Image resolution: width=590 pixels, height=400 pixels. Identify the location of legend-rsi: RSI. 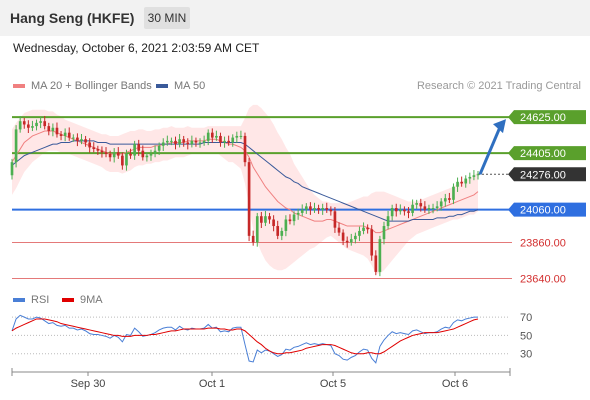
(31, 300).